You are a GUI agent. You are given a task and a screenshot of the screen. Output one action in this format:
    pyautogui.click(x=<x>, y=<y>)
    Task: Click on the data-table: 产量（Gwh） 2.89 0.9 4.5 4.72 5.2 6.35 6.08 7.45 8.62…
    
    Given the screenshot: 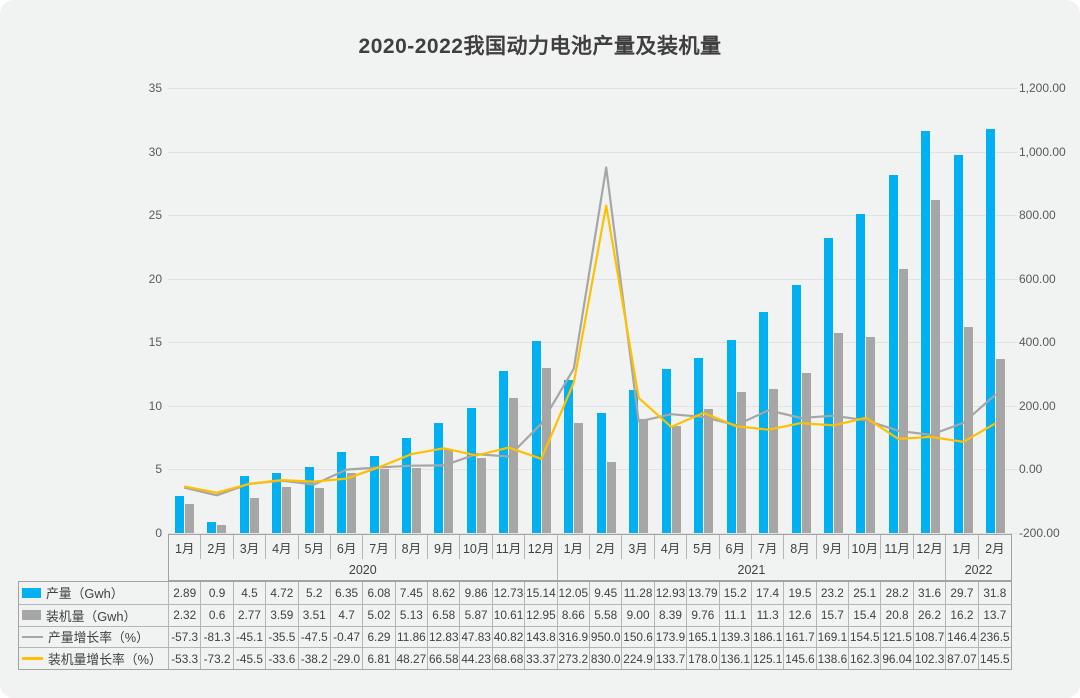 What is the action you would take?
    pyautogui.click(x=515, y=625)
    